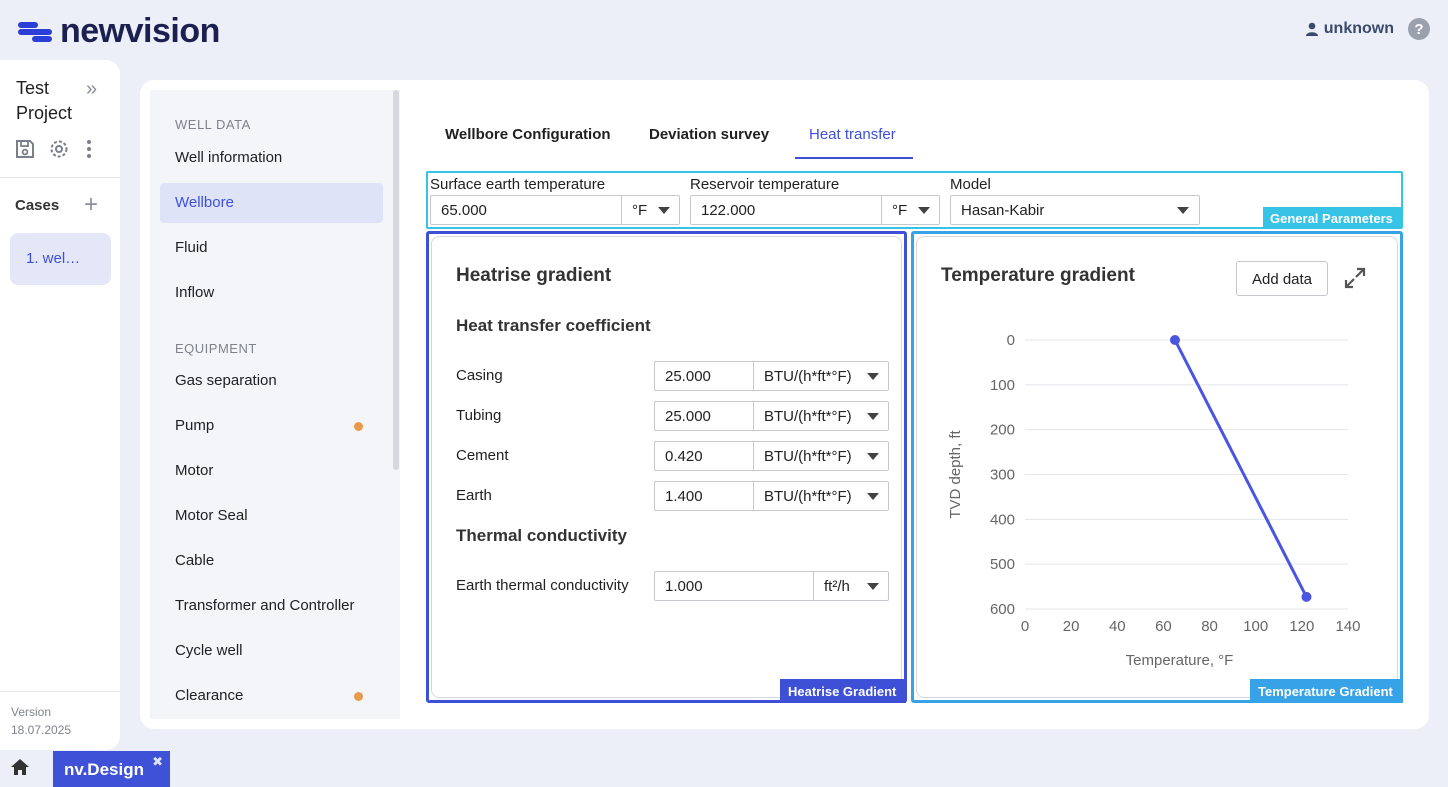 This screenshot has height=787, width=1448. I want to click on earth-label: Earth, so click(474, 495).